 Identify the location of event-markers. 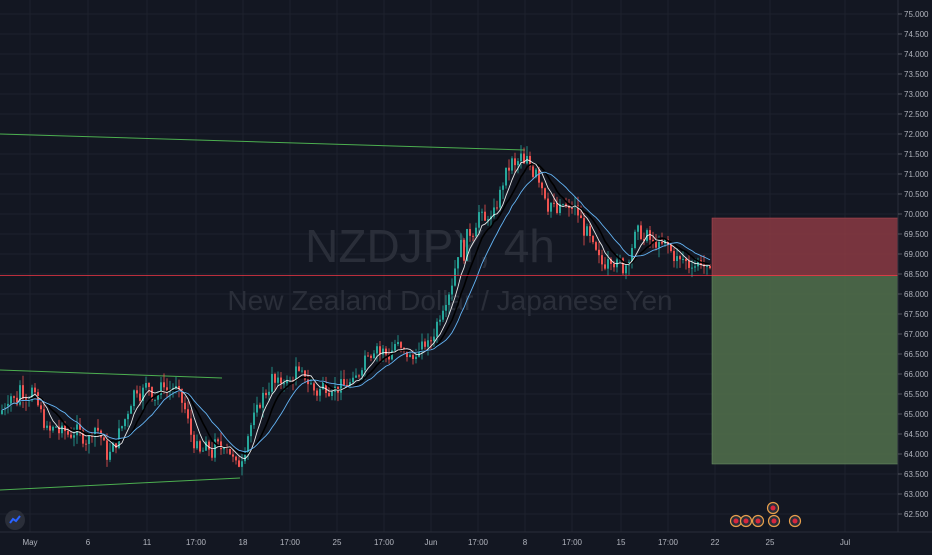
(765, 514).